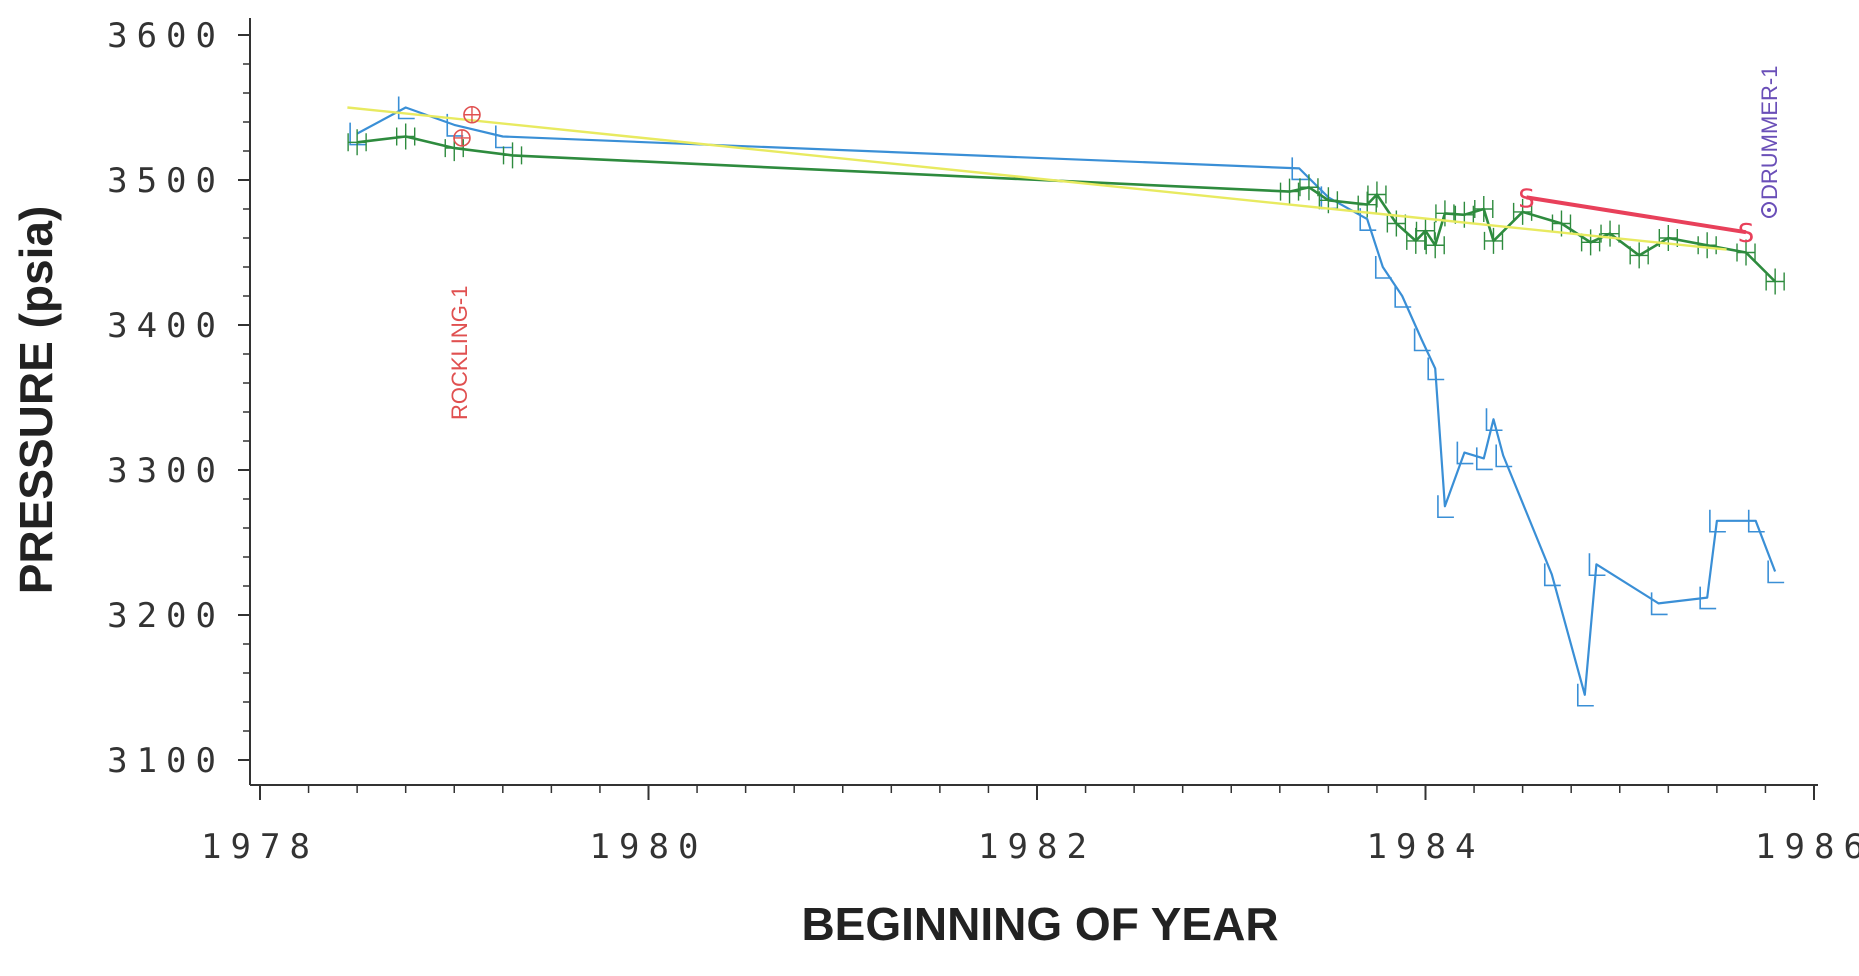 The image size is (1859, 976). Describe the element at coordinates (260, 847) in the screenshot. I see `x-tick-label: 1978` at that location.